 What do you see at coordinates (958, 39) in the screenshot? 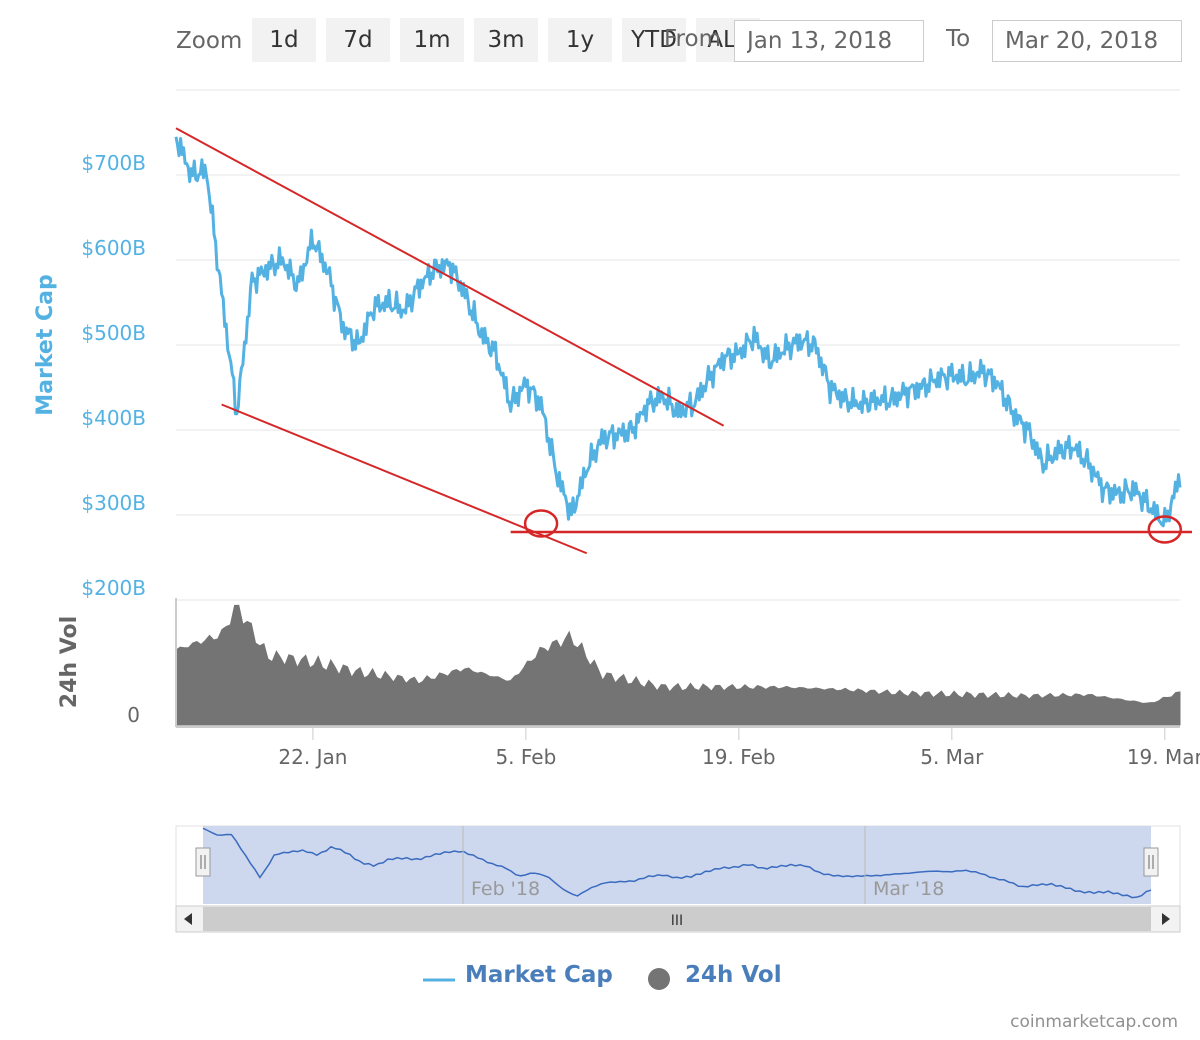
I see `to-label: To` at bounding box center [958, 39].